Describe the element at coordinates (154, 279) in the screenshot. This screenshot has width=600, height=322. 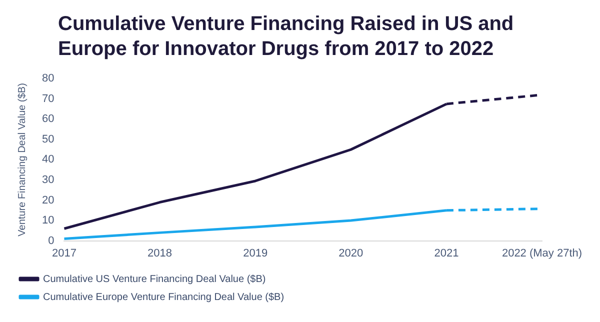
I see `legend-label: Cumulative US Venture Financing Deal Value ($B)` at that location.